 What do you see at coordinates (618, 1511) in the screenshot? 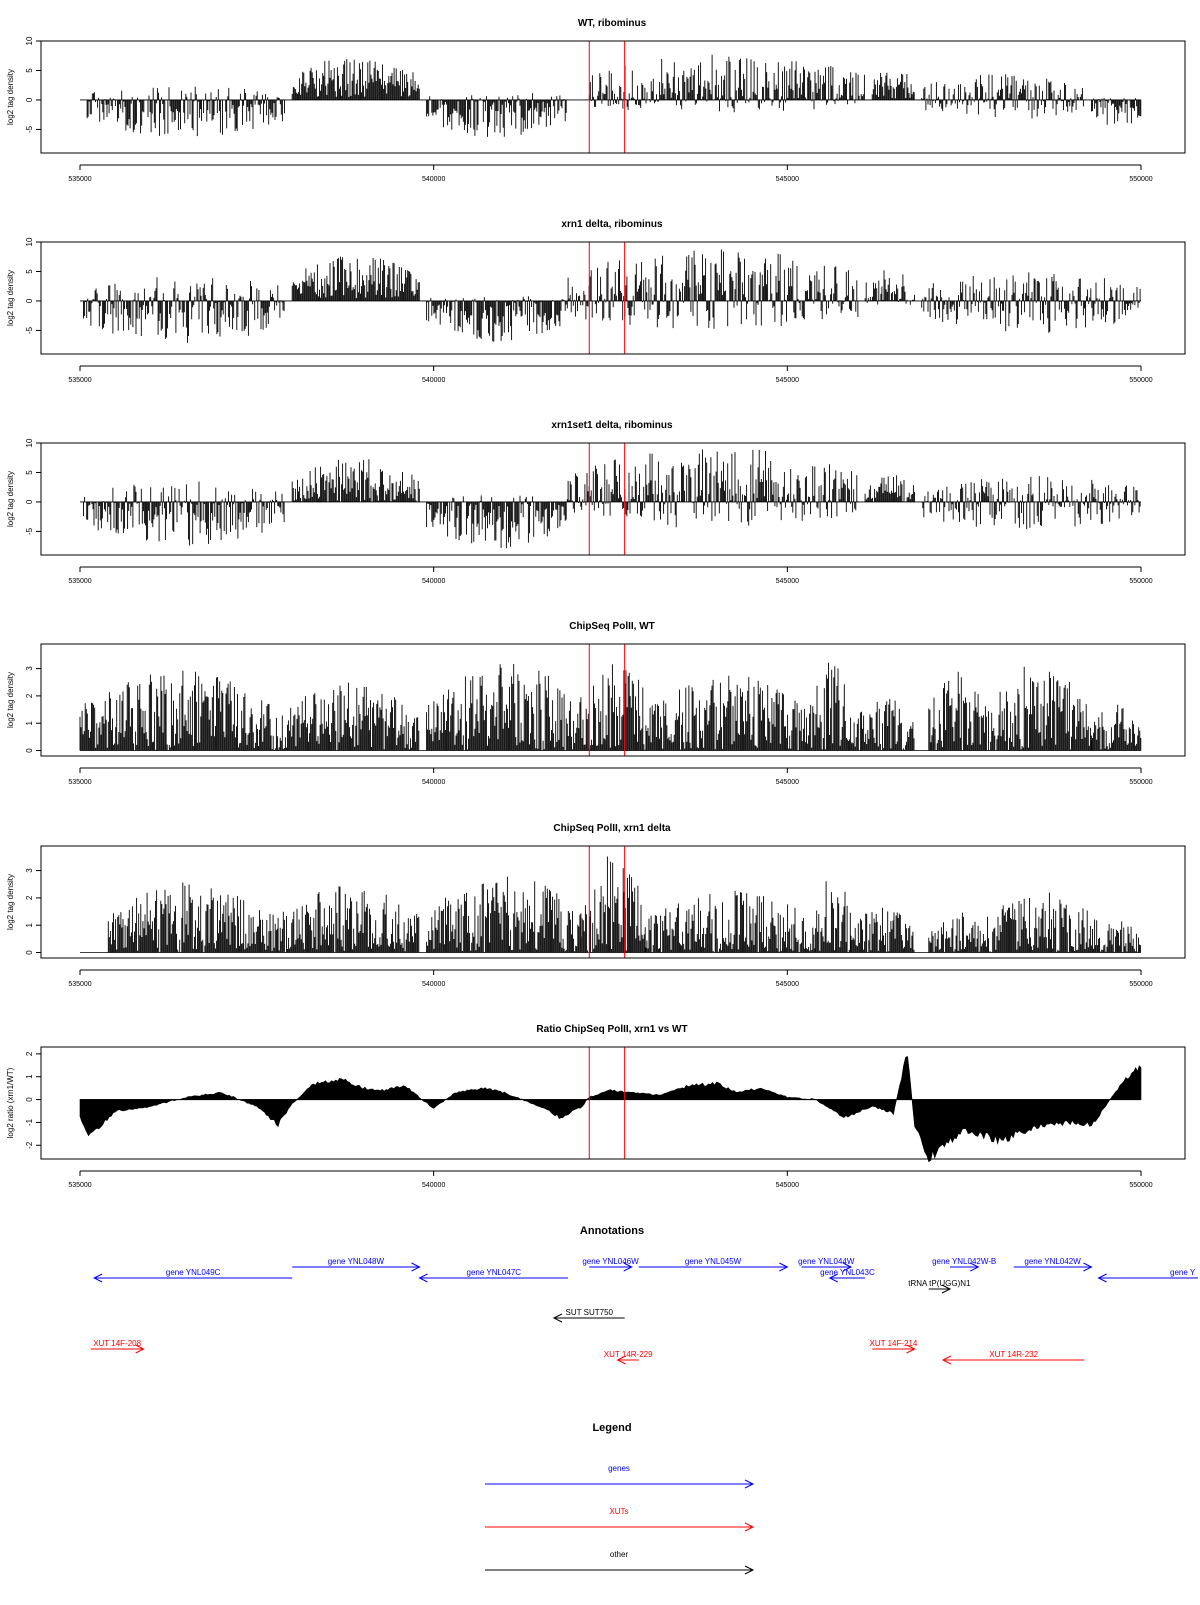
I see `legend-item-label: XUTs` at bounding box center [618, 1511].